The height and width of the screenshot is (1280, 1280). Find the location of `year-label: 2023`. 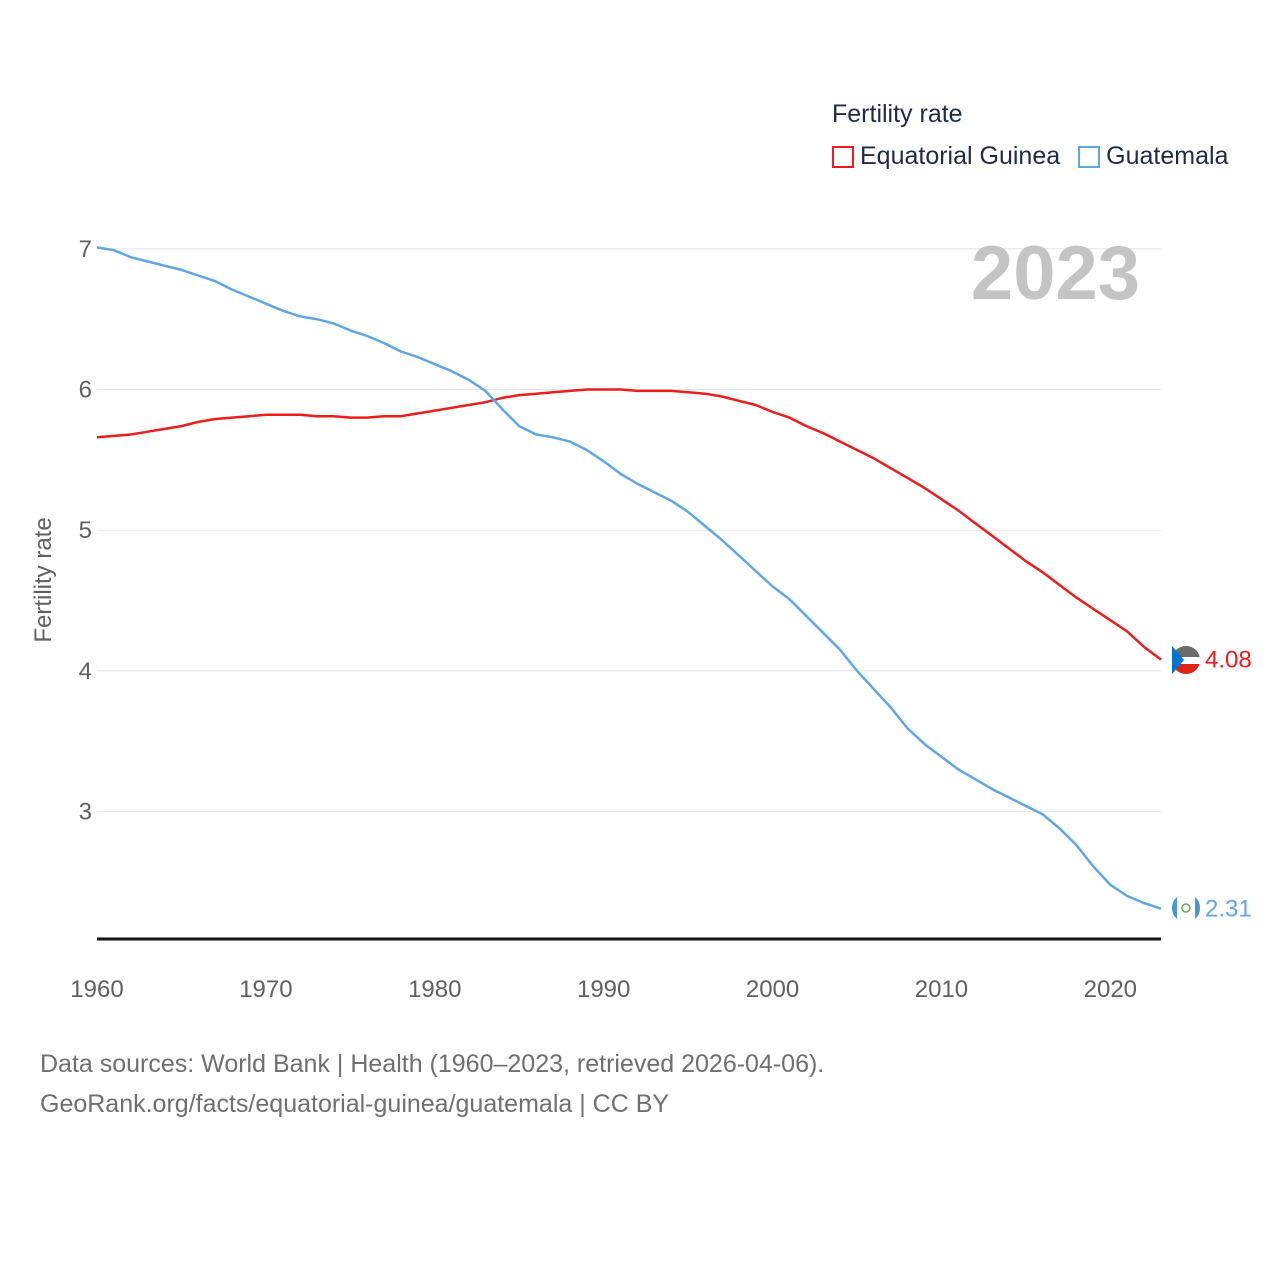

year-label: 2023 is located at coordinates (1055, 273).